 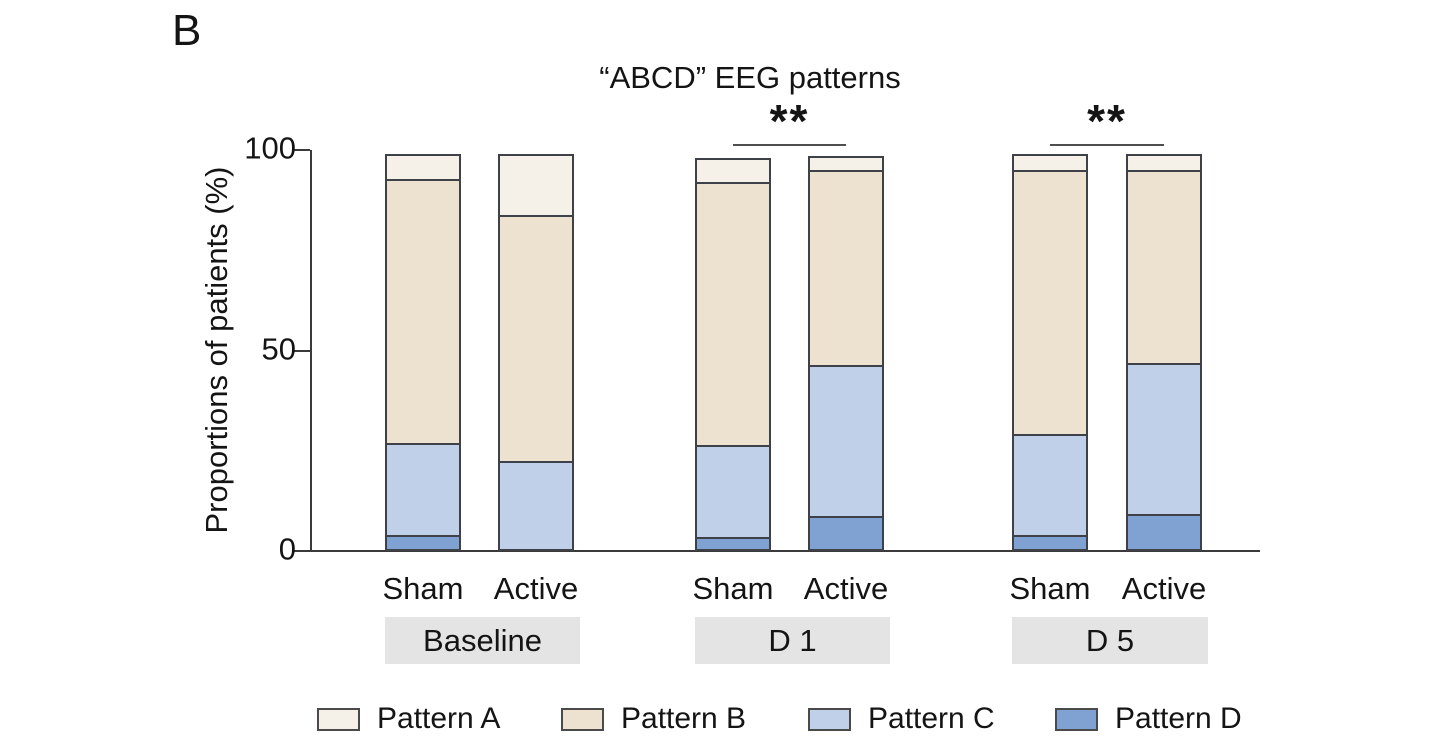 I want to click on x-axis-line, so click(x=785, y=551).